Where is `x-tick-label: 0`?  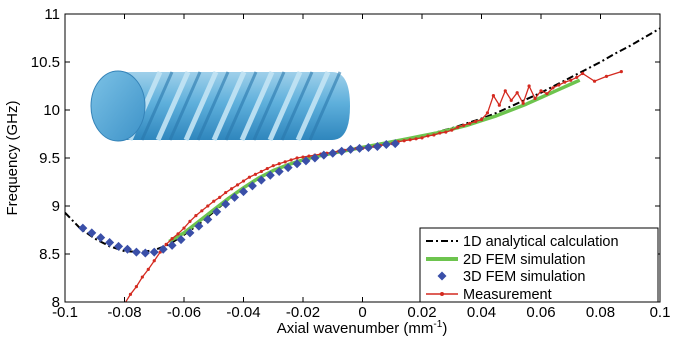
x-tick-label: 0 is located at coordinates (362, 312).